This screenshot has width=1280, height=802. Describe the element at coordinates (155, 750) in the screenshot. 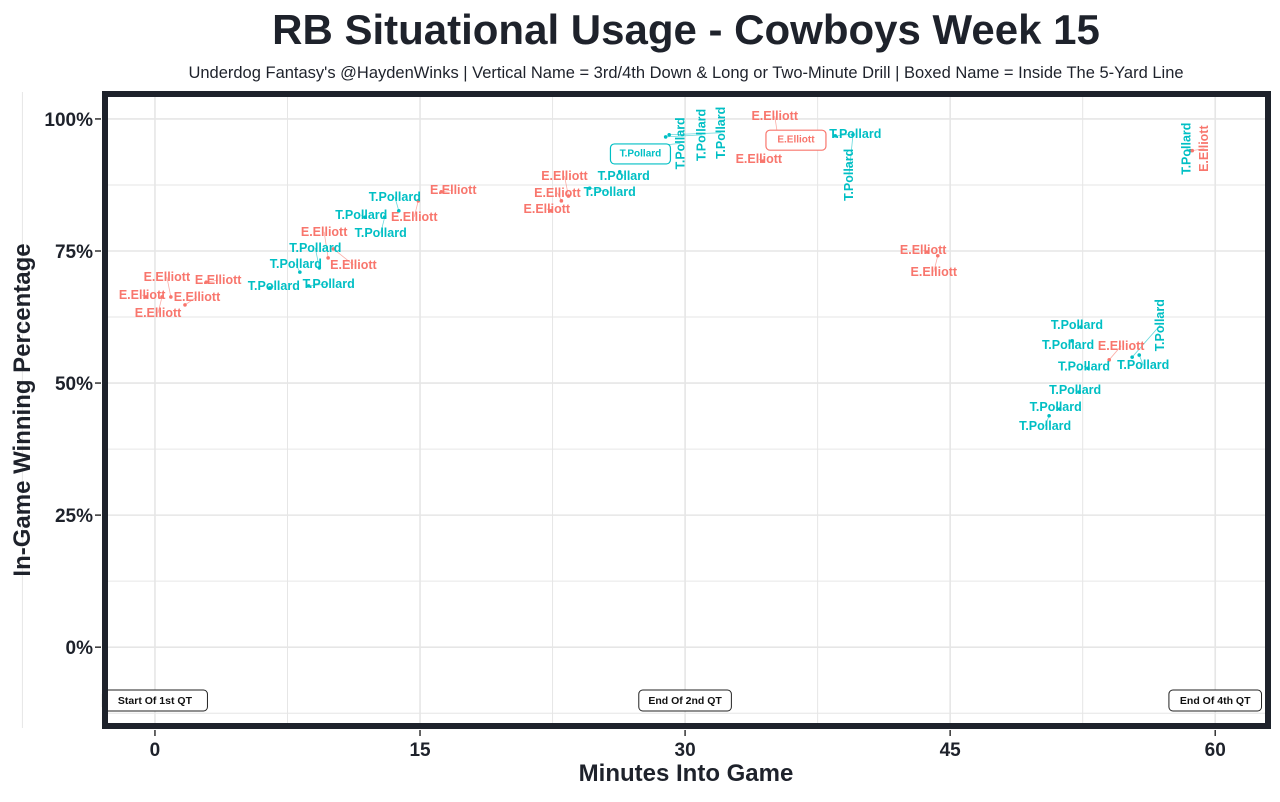

I see `x-tick-label: 0` at that location.